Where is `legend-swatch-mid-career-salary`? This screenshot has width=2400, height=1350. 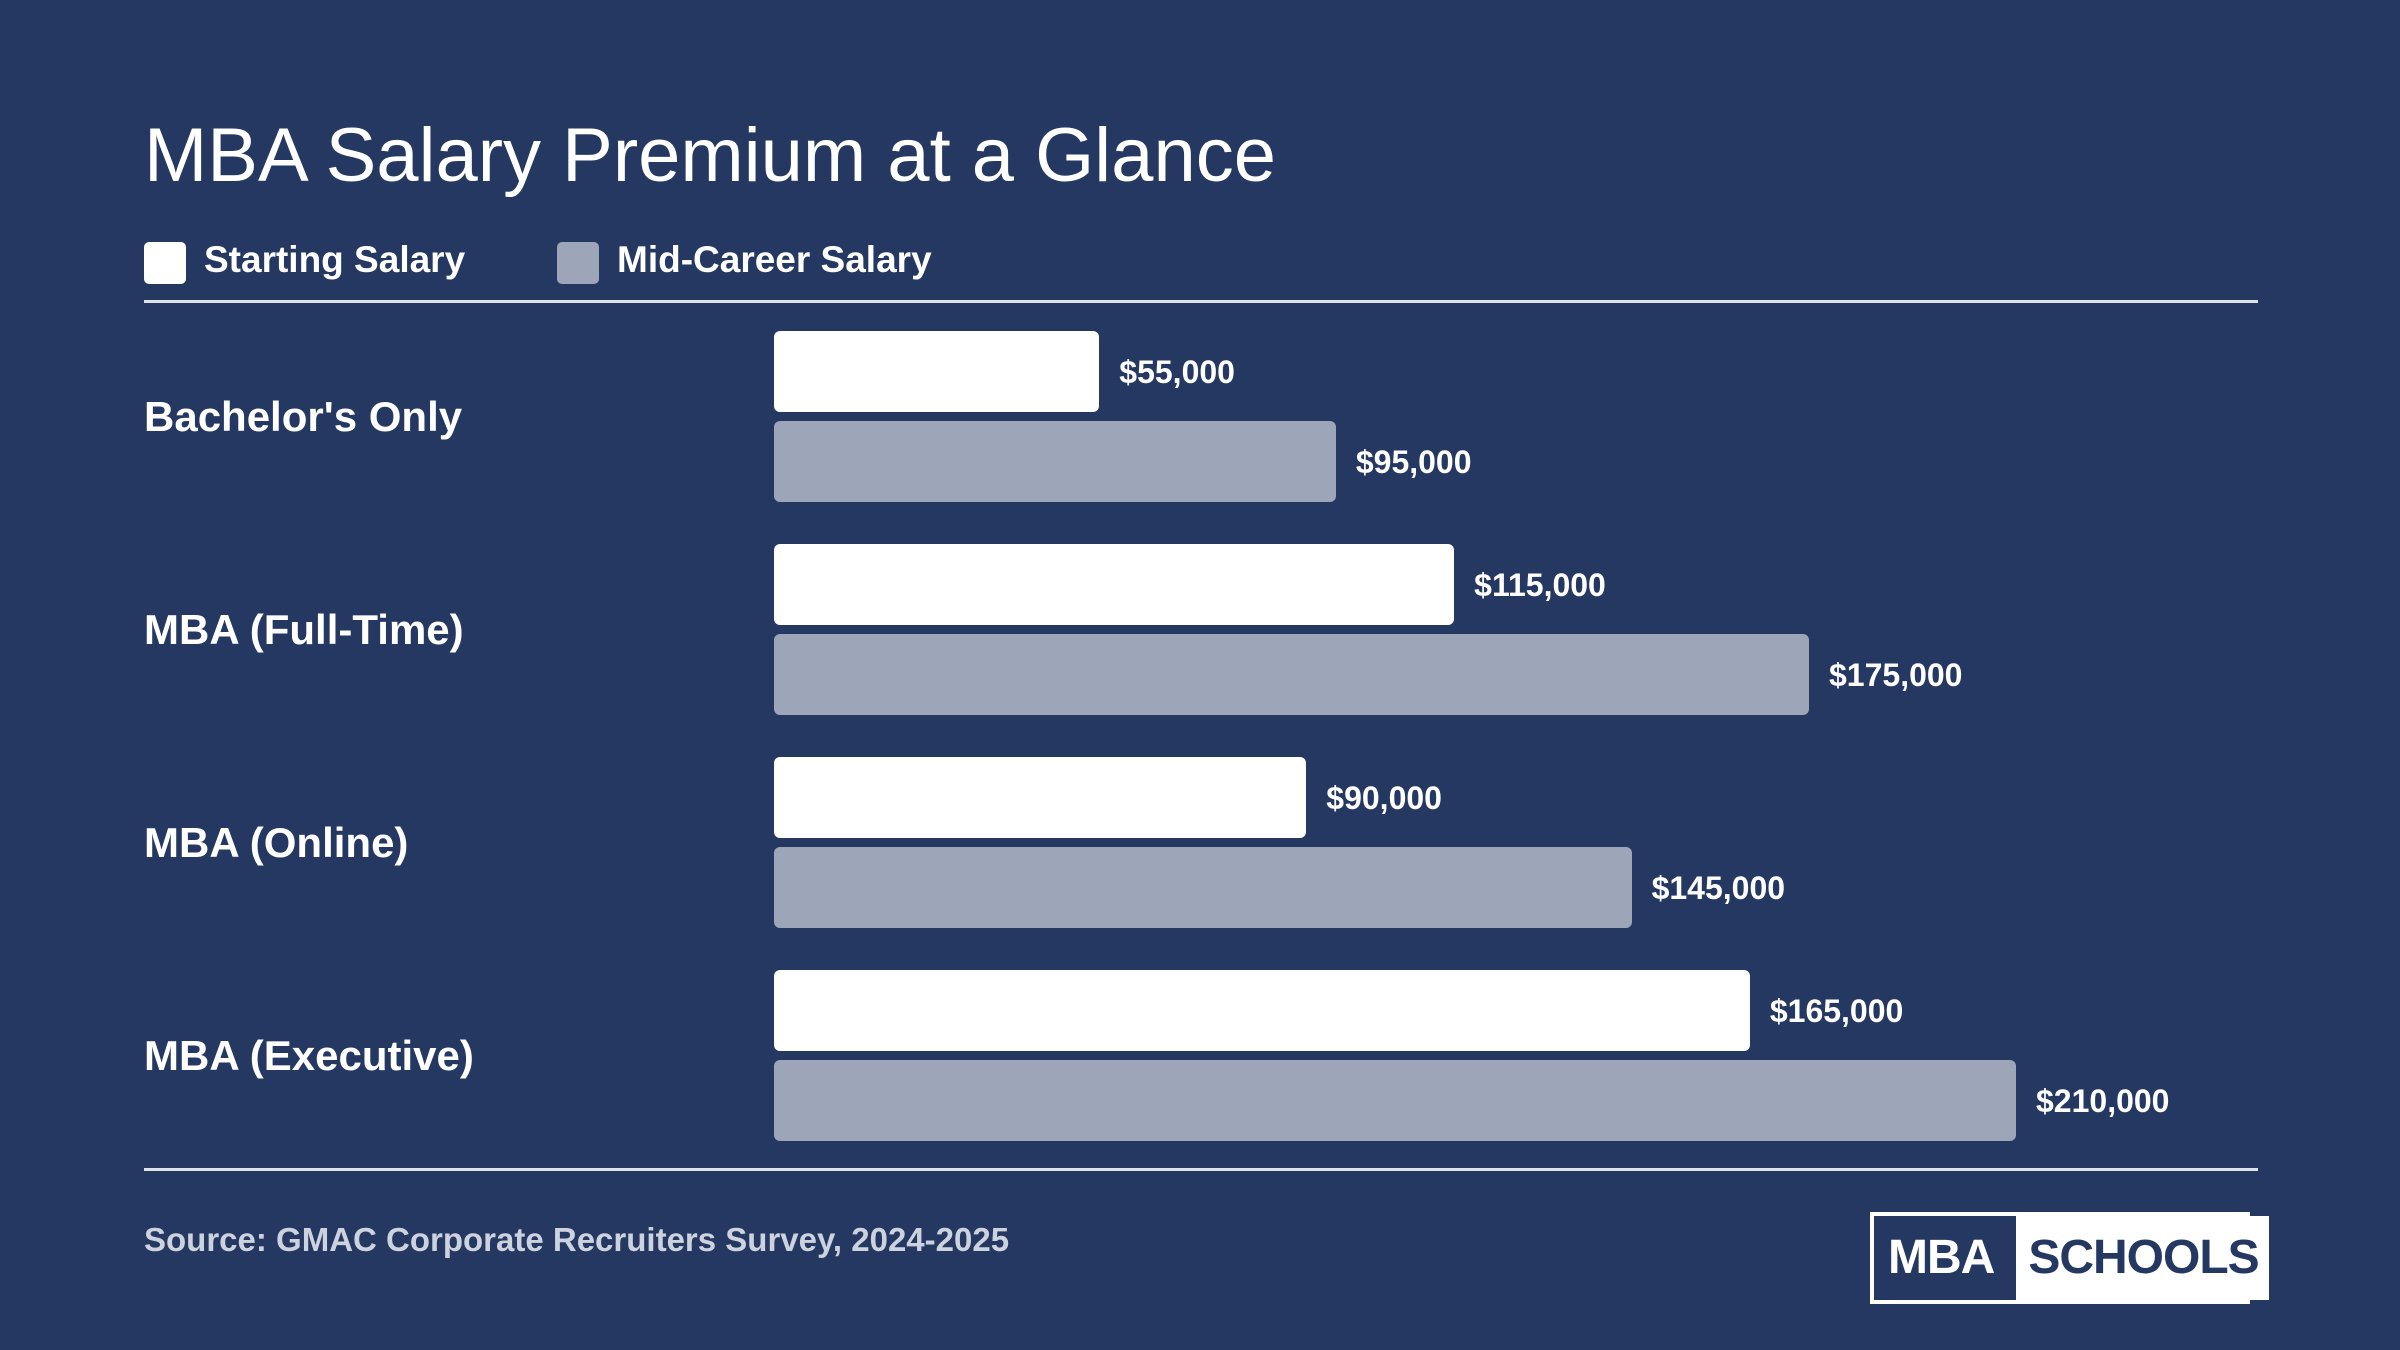 legend-swatch-mid-career-salary is located at coordinates (578, 263).